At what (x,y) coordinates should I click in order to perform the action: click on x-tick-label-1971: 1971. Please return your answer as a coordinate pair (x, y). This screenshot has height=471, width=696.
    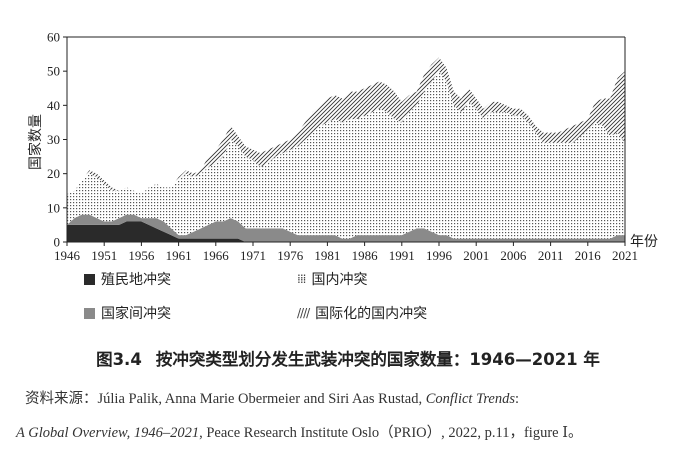
    Looking at the image, I should click on (253, 255).